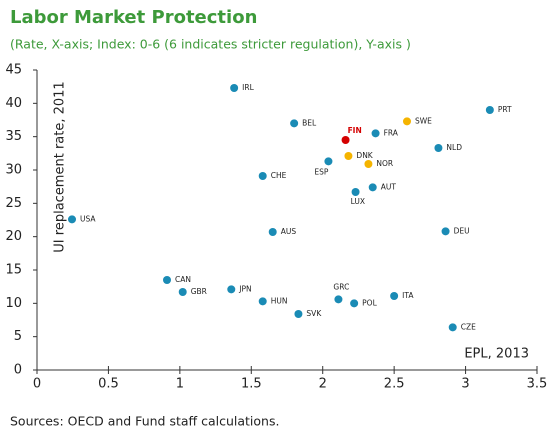 Image resolution: width=547 pixels, height=436 pixels. What do you see at coordinates (323, 384) in the screenshot?
I see `x-tick-label: 2` at bounding box center [323, 384].